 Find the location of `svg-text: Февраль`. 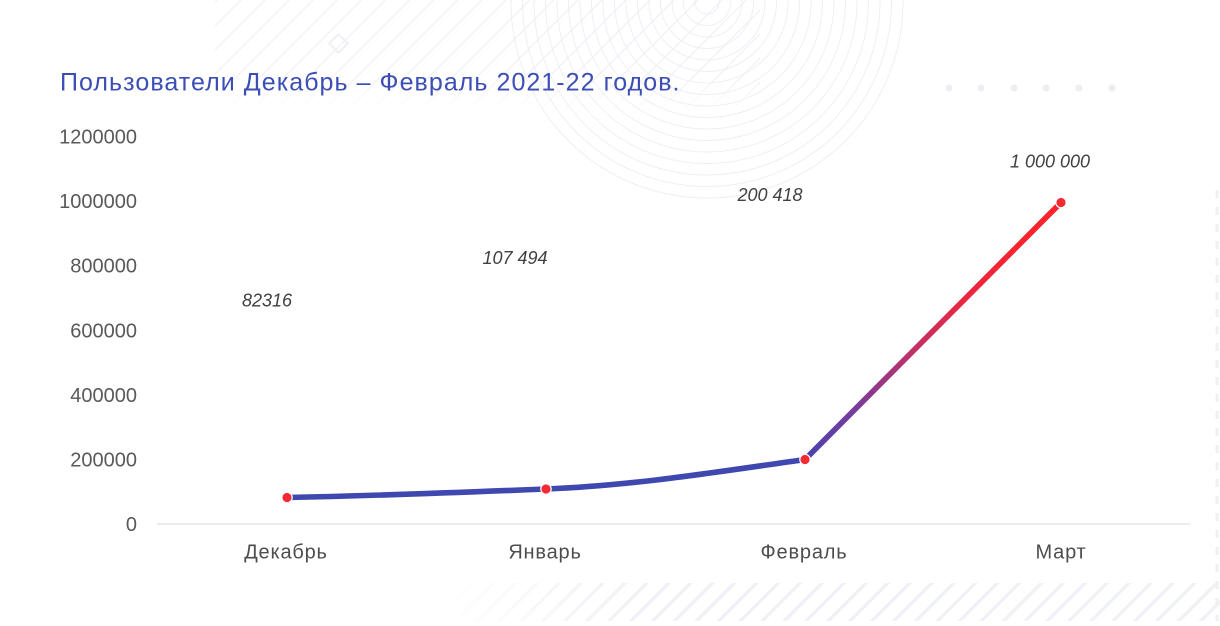

svg-text: Февраль is located at coordinates (804, 553).